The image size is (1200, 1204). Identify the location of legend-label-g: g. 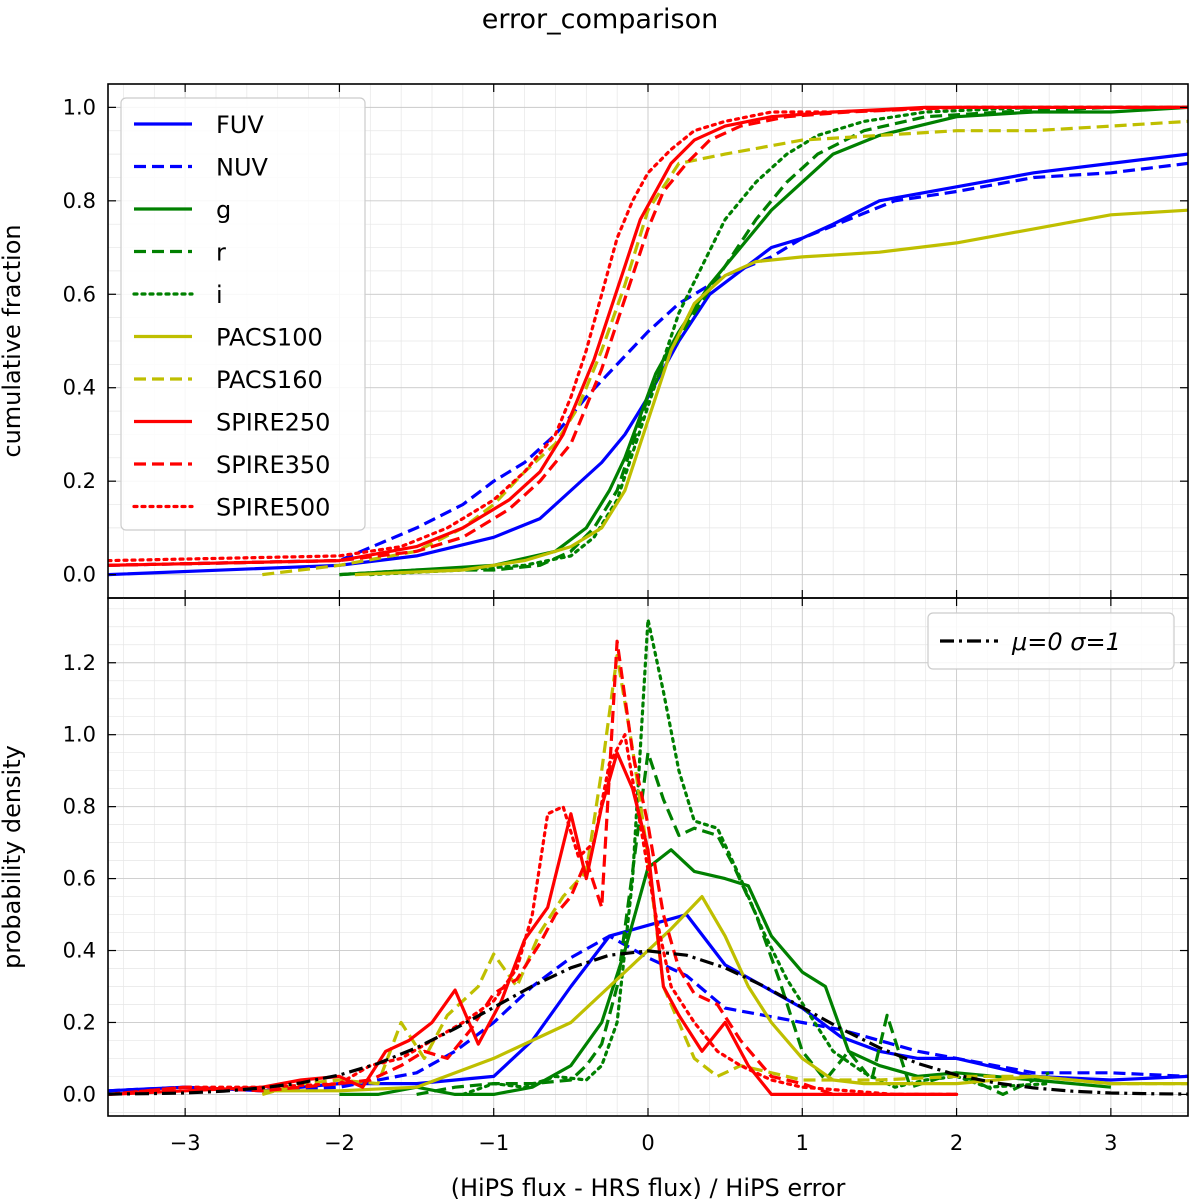
(223, 210).